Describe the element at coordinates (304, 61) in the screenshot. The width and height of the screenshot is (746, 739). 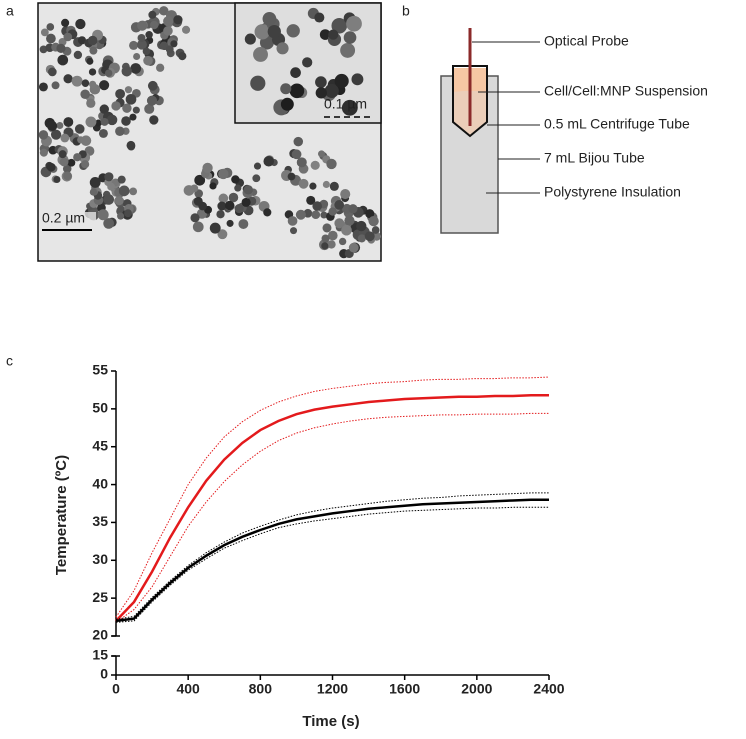
I see `inset-particles` at that location.